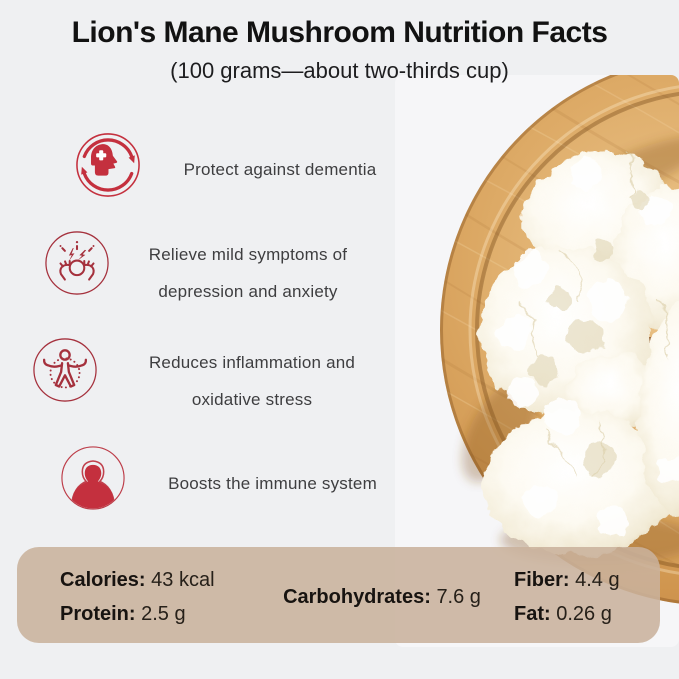 This screenshot has height=679, width=679. I want to click on nutrition-label: Protein:, so click(98, 614).